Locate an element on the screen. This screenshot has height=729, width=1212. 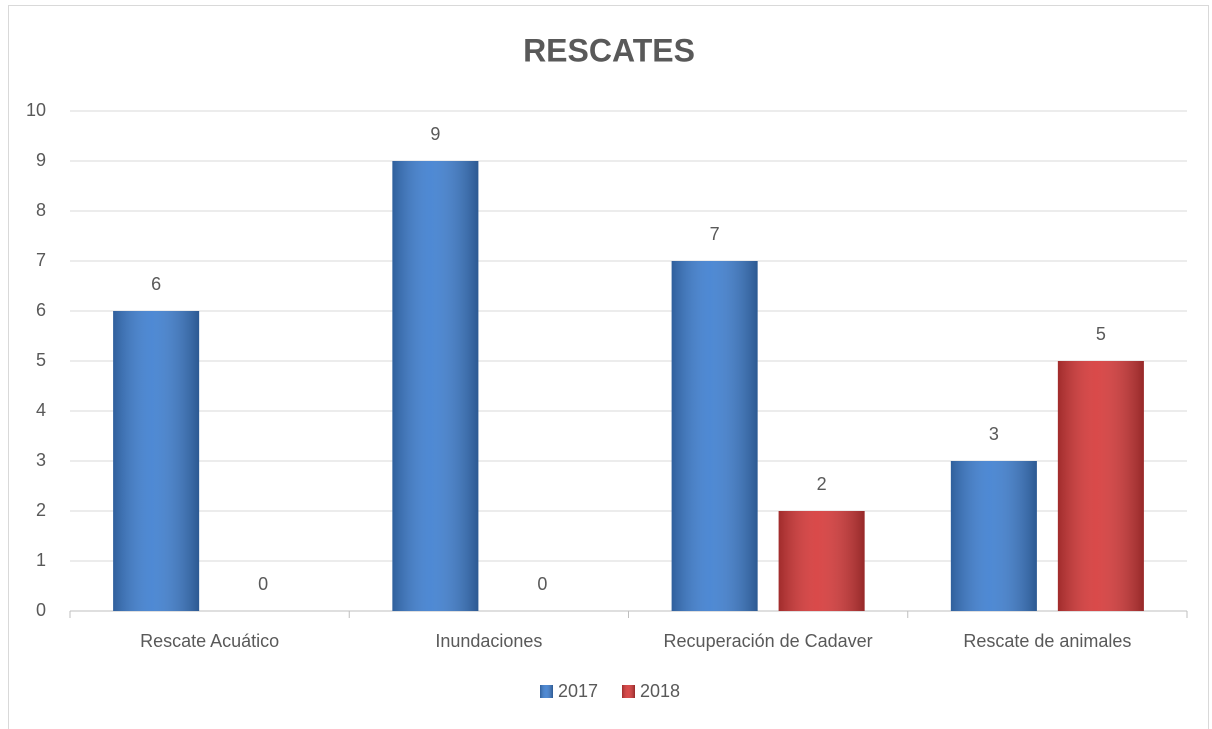
y-tick-label: 3 is located at coordinates (41, 460).